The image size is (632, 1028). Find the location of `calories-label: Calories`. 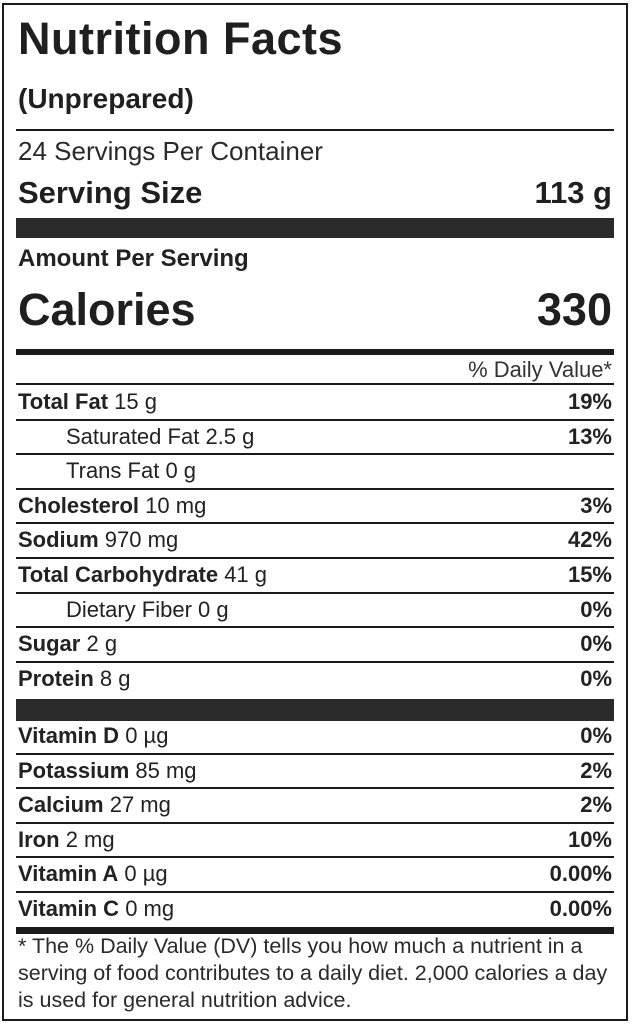

calories-label: Calories is located at coordinates (107, 309).